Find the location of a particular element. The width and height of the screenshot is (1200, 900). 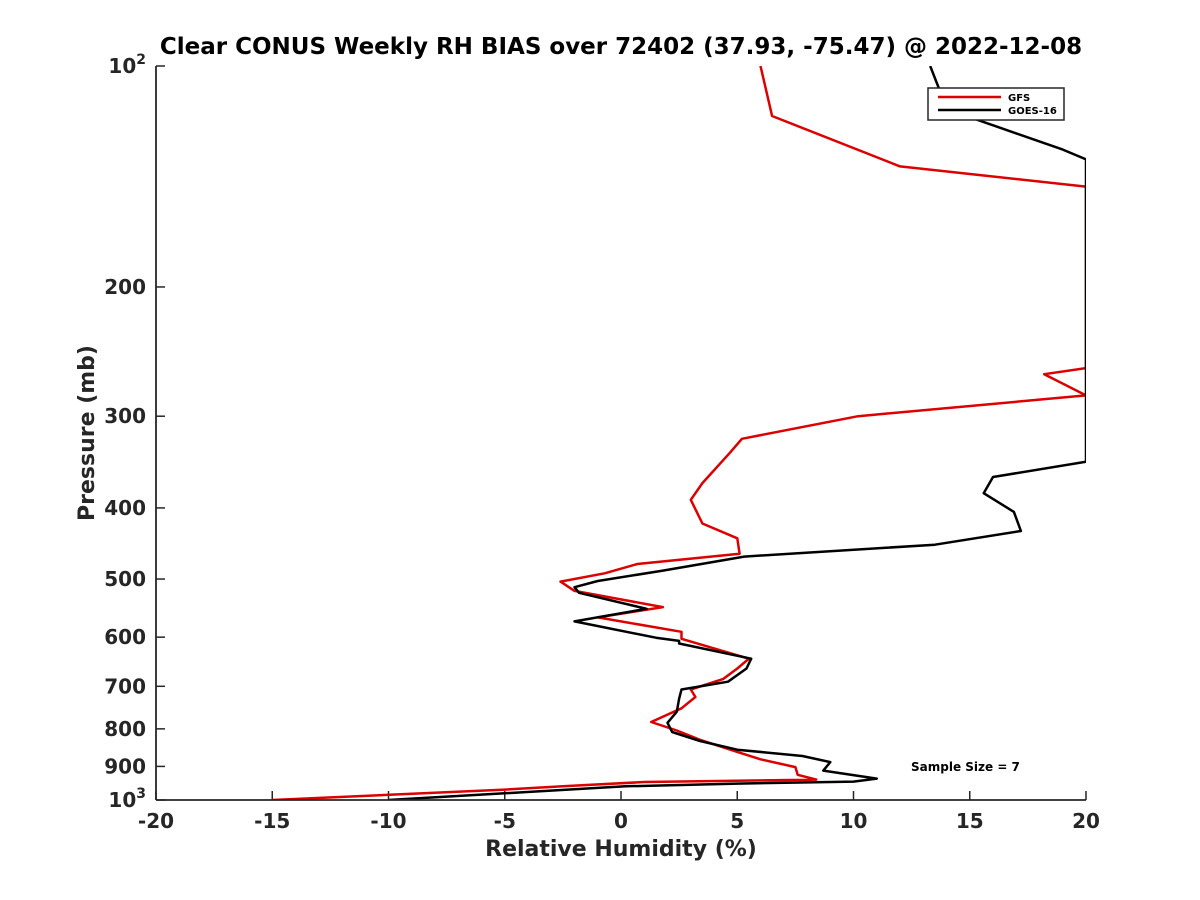

legend-label-goes-16: GOES-16 is located at coordinates (1032, 111).